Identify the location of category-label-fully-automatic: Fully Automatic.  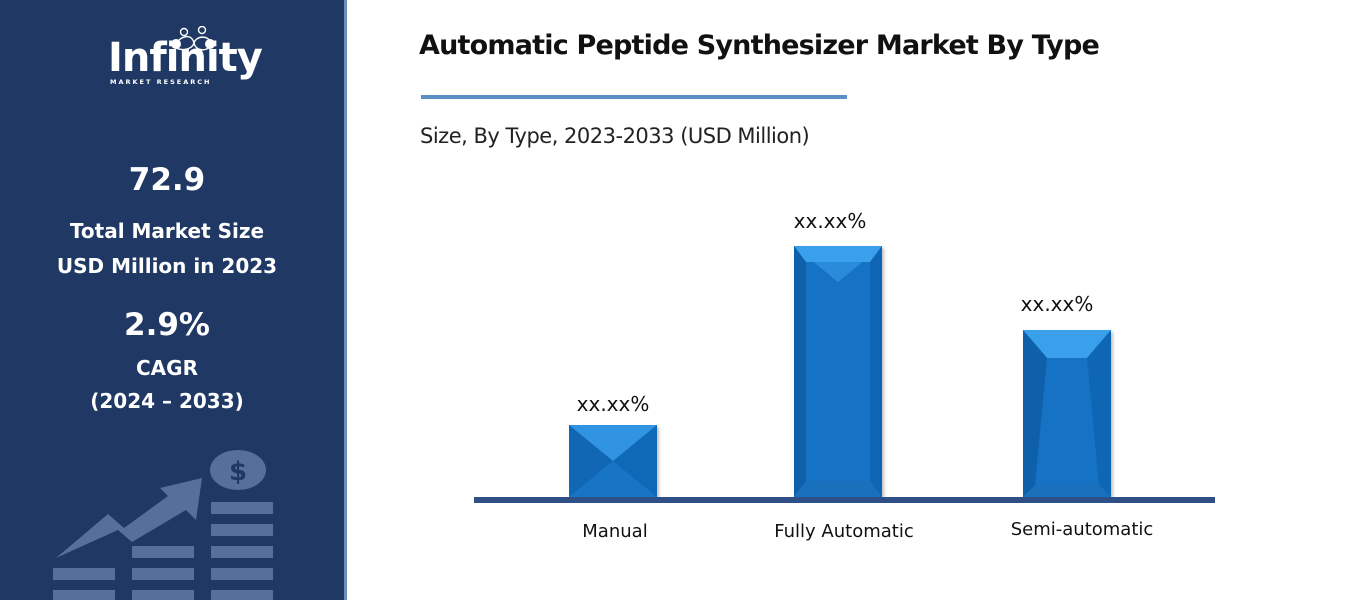
(844, 531).